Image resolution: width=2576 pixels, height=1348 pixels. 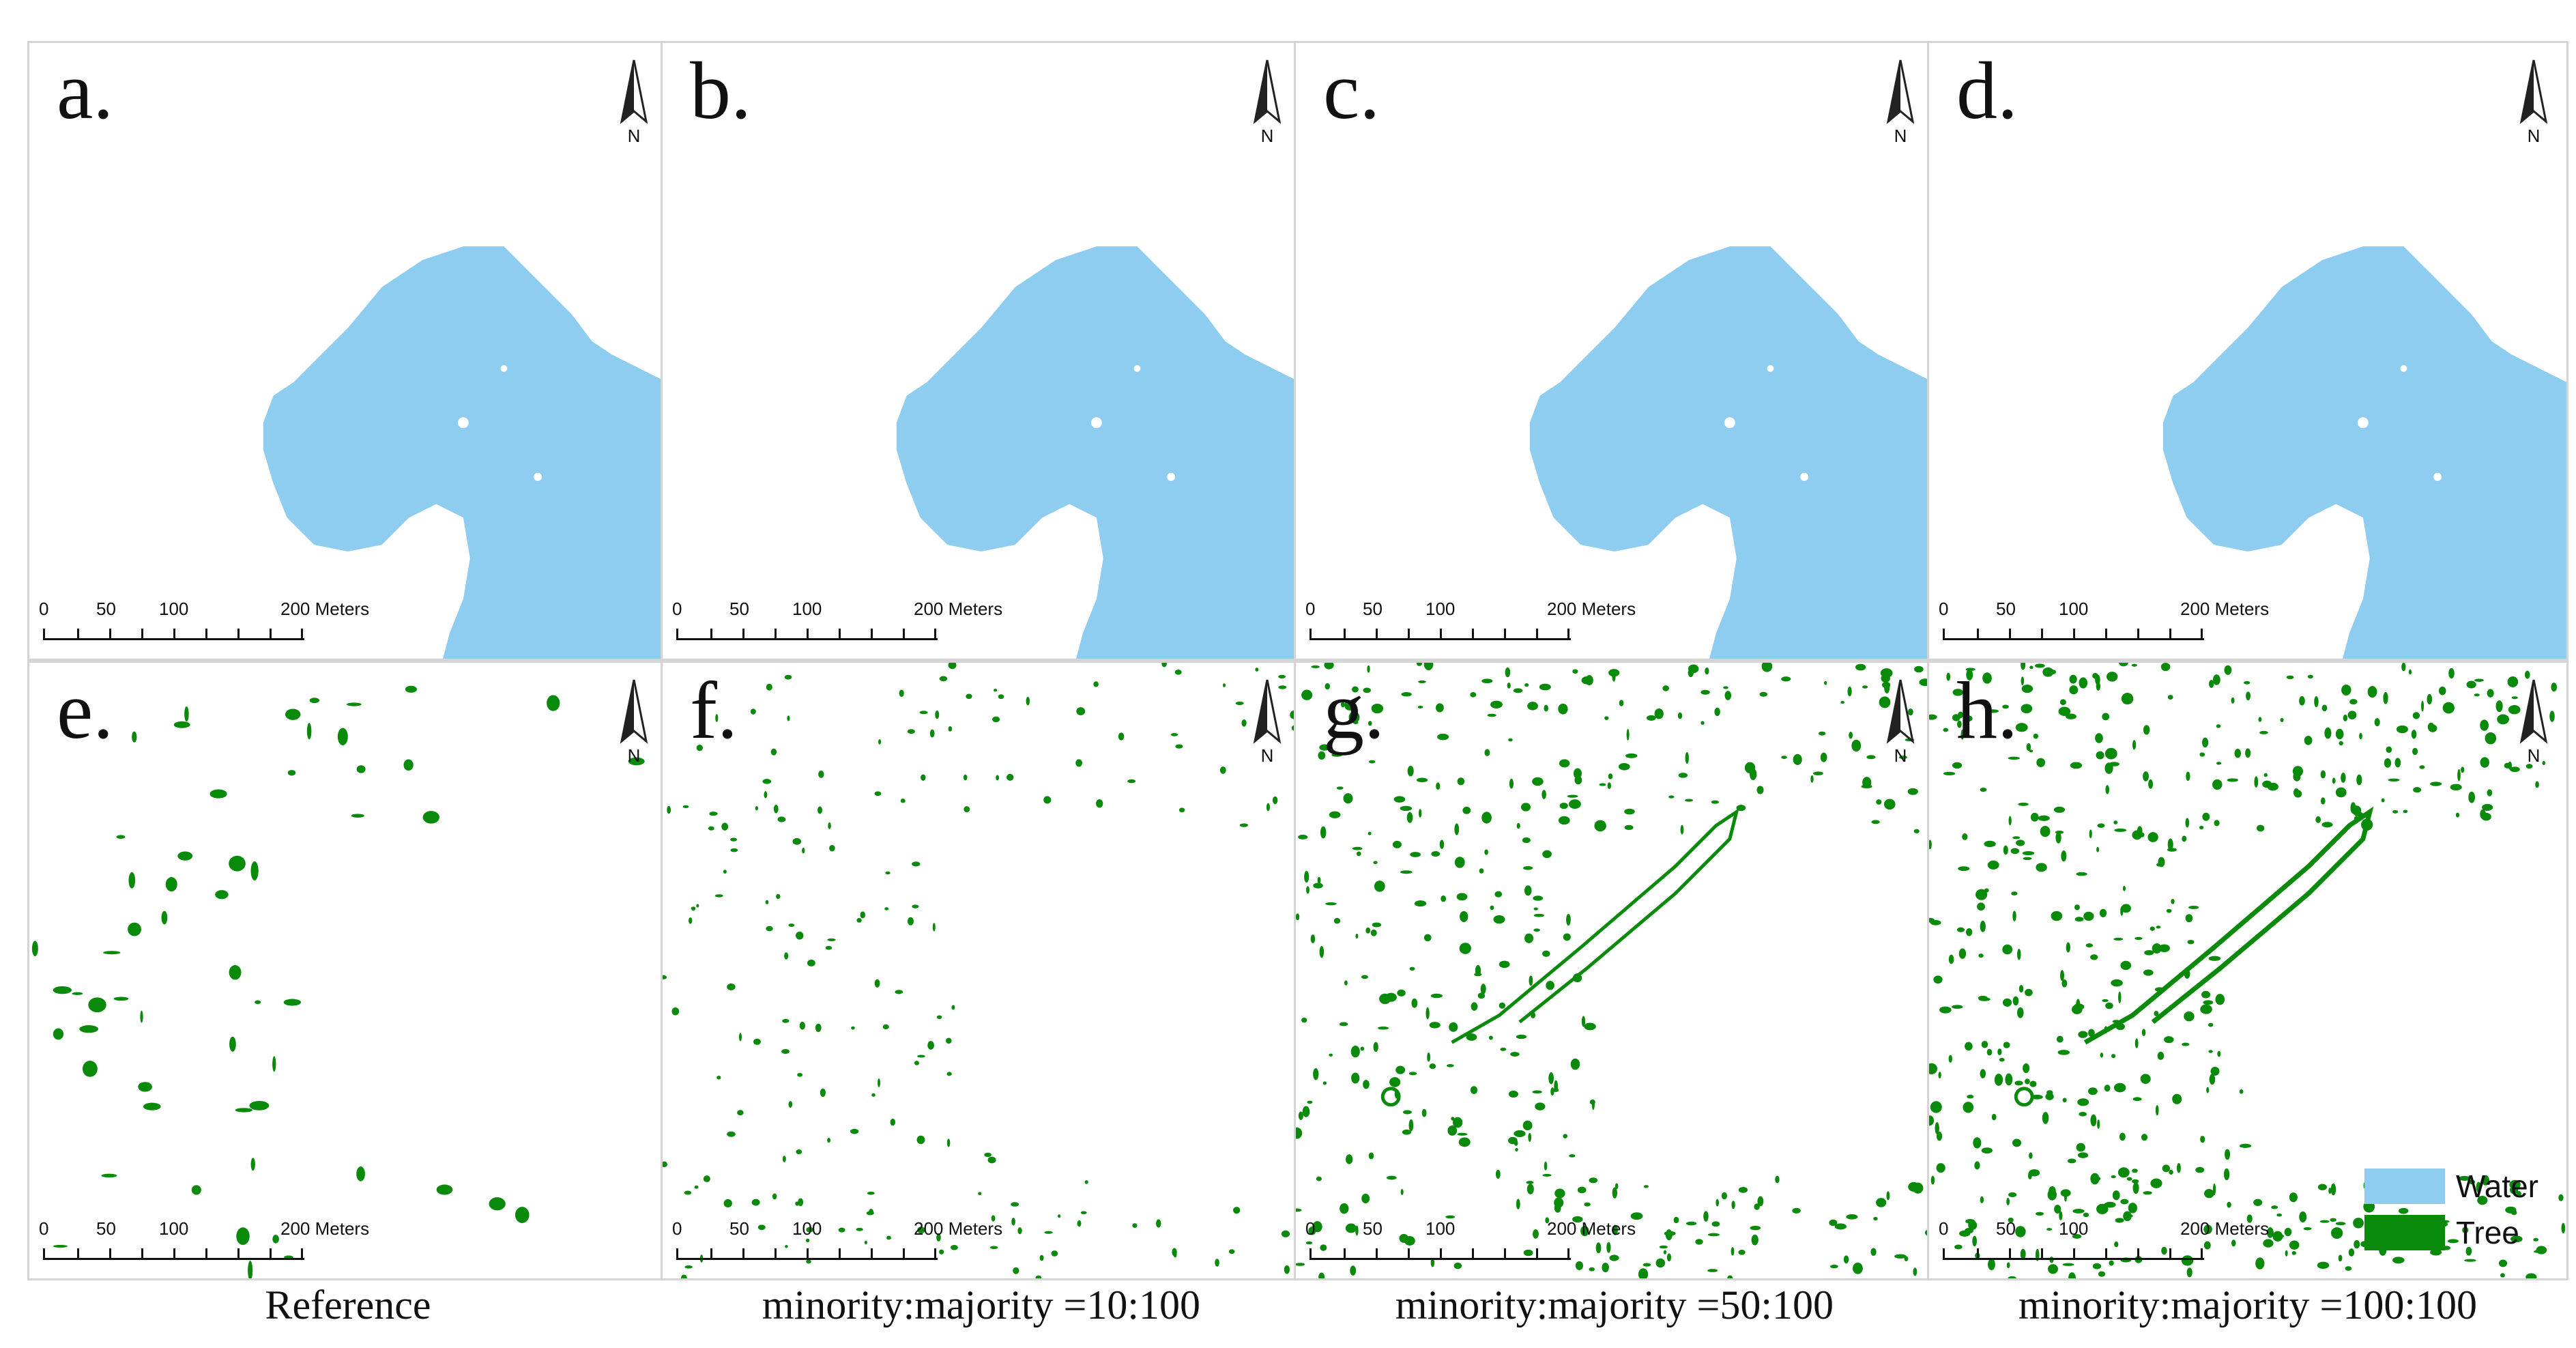 I want to click on panel-label: c., so click(x=1351, y=90).